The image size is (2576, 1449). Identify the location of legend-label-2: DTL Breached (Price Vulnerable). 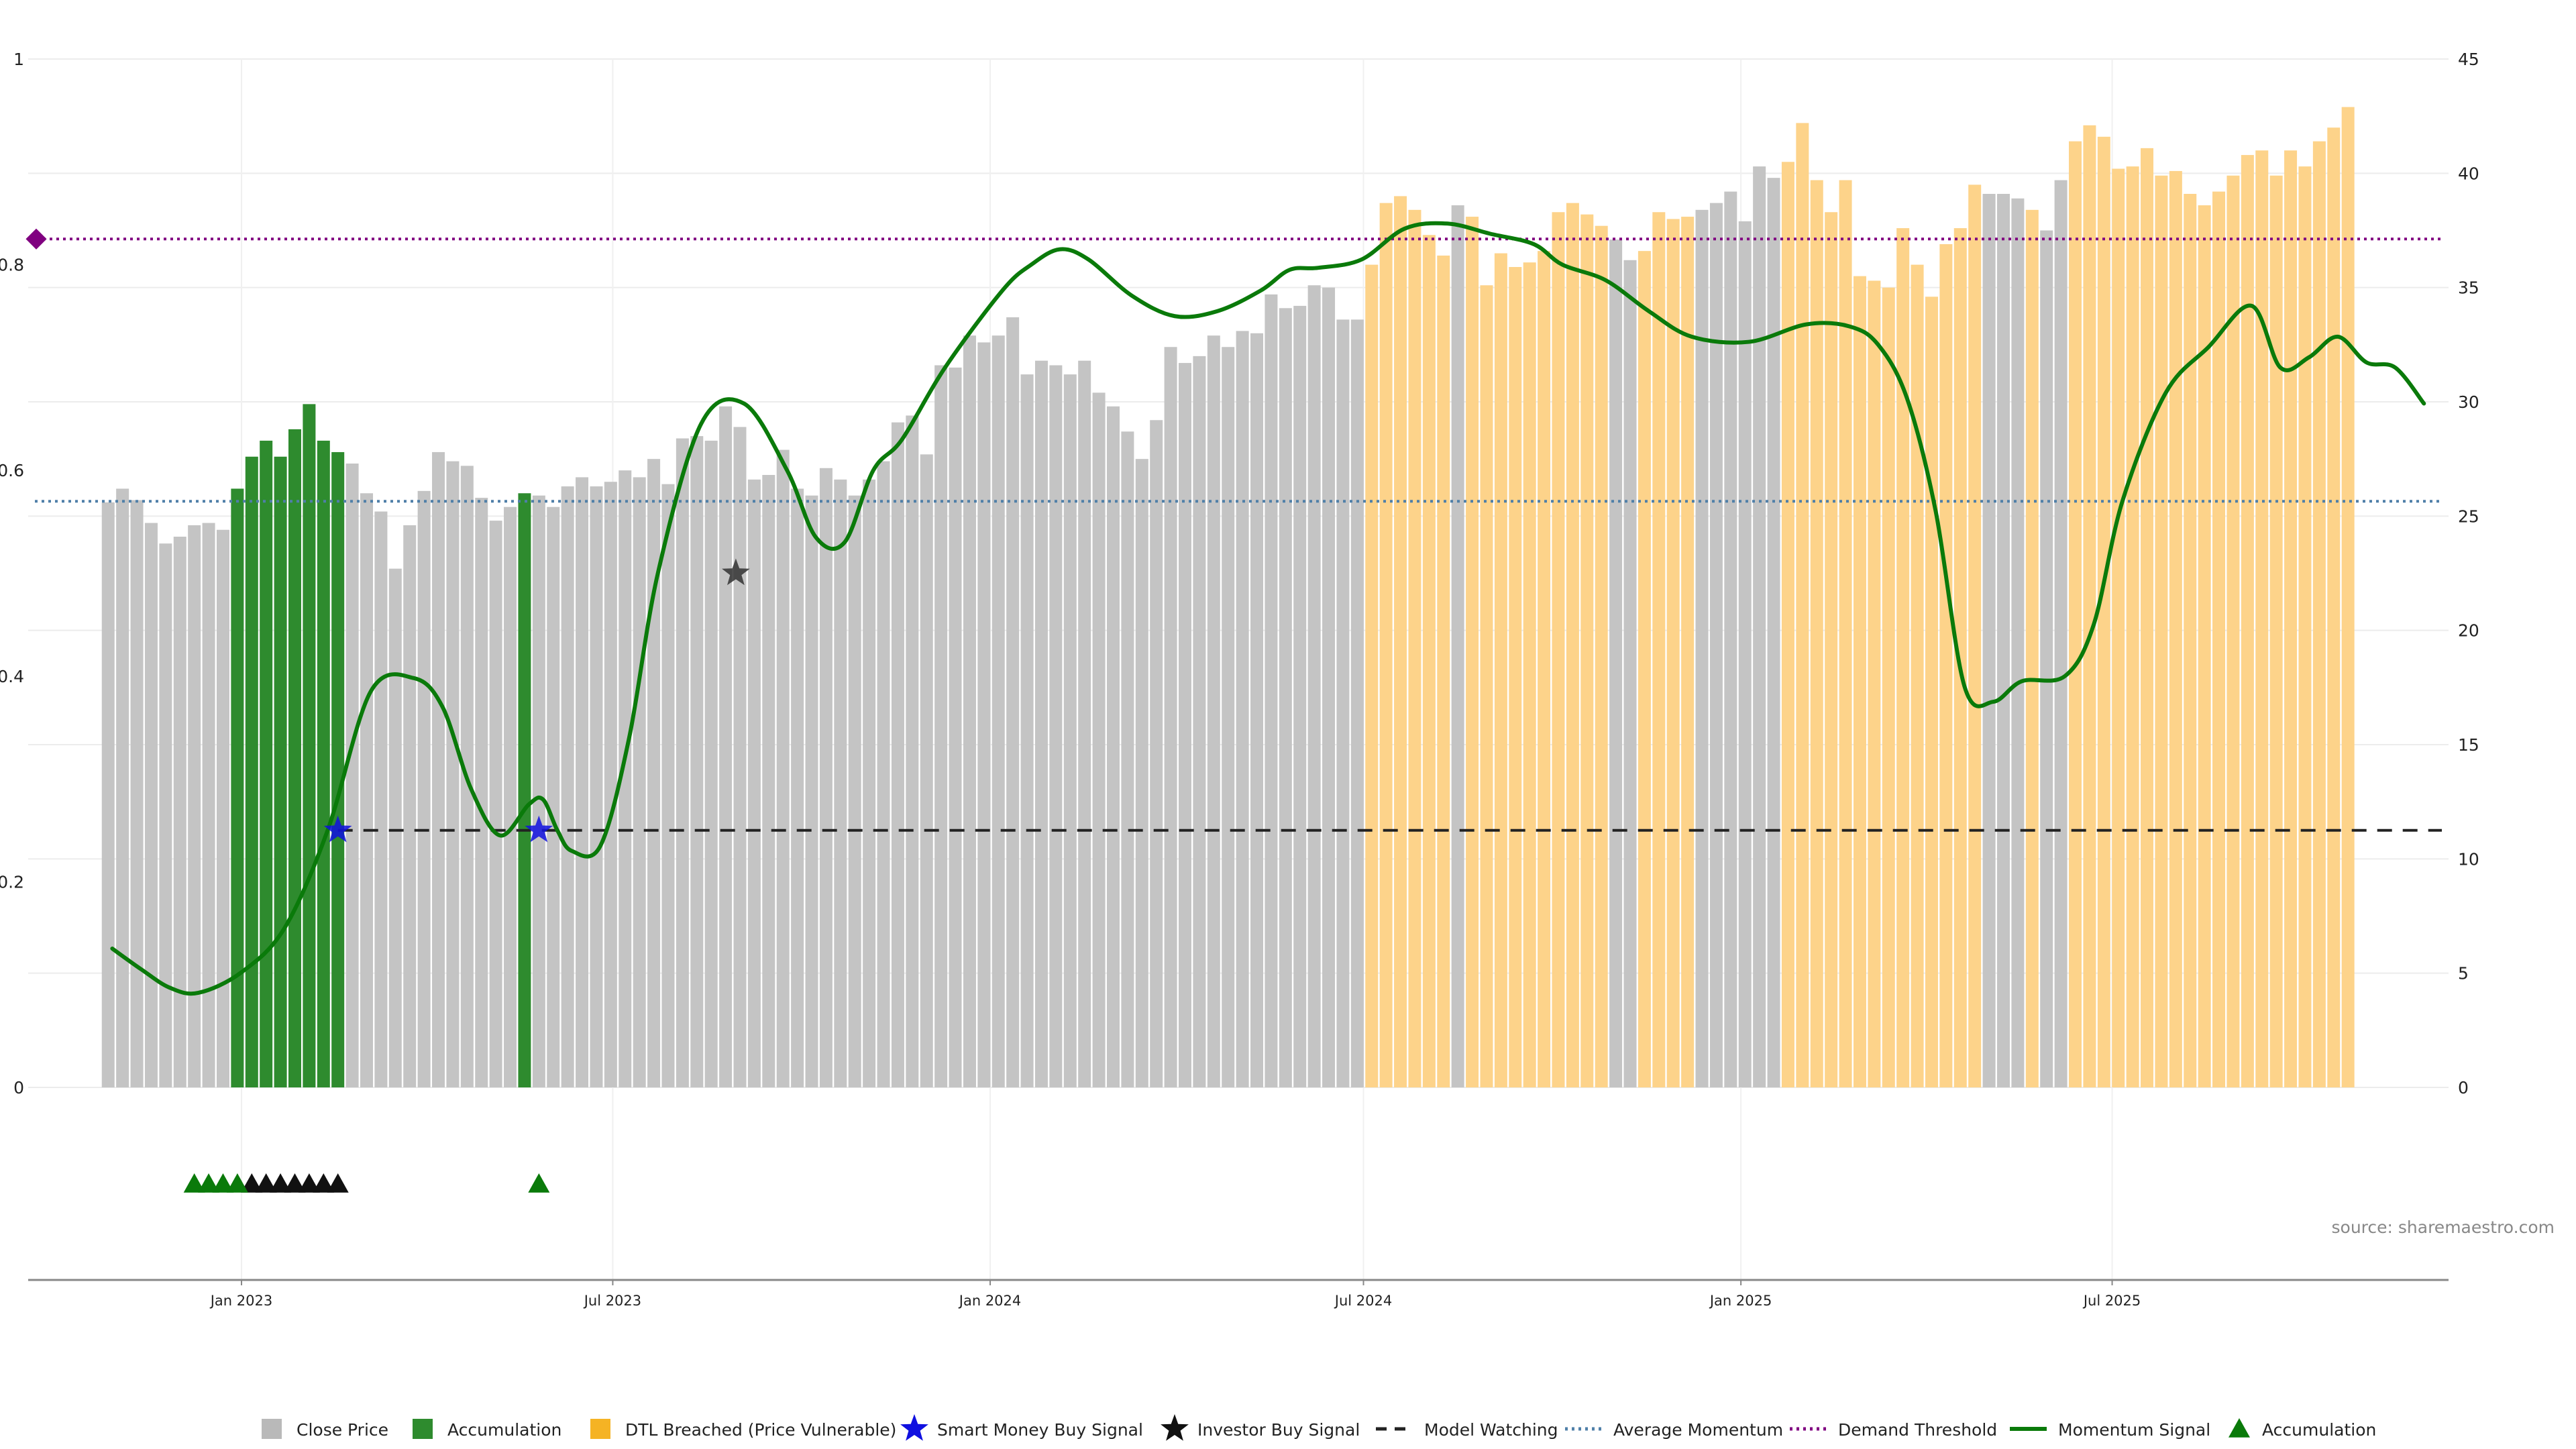
(760, 1430).